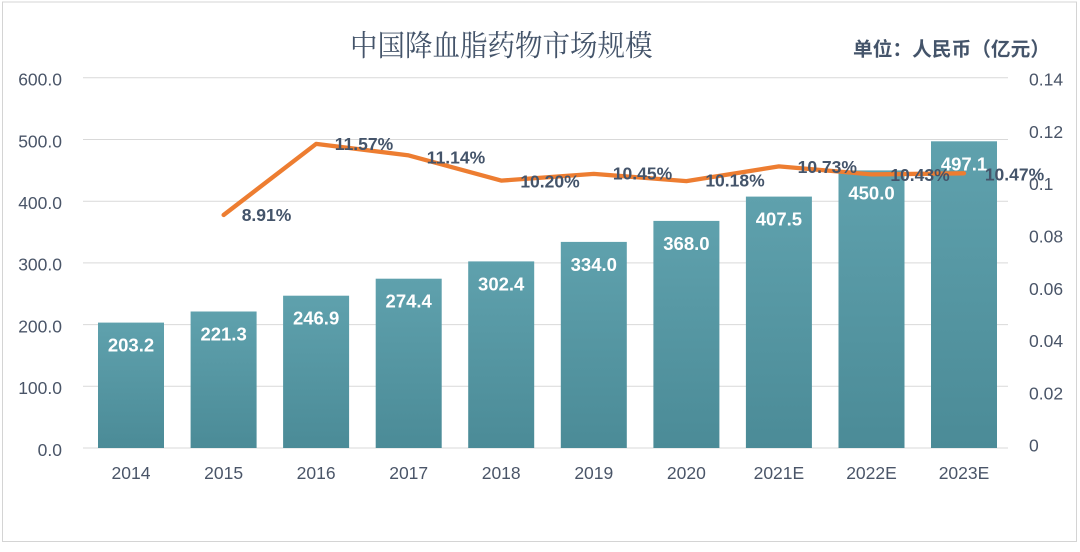 The image size is (1080, 552). Describe the element at coordinates (50, 450) in the screenshot. I see `svg-text: 0.0` at that location.